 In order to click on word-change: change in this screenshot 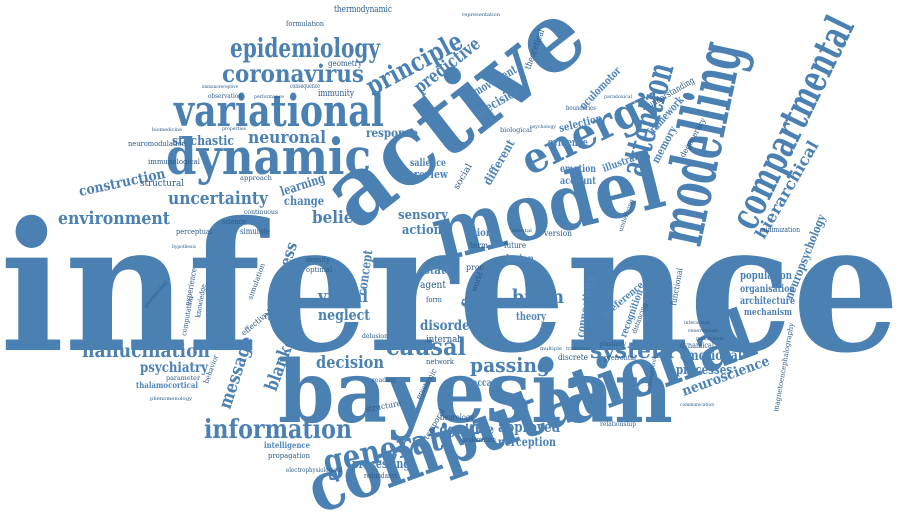, I will do `click(304, 201)`.